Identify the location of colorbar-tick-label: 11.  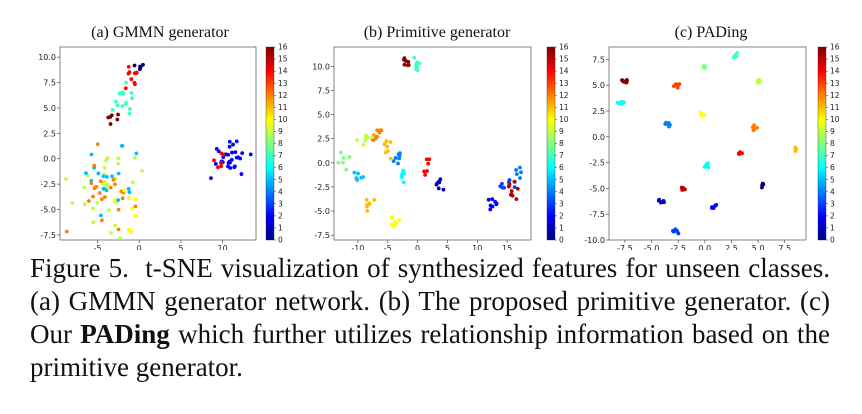
(564, 107).